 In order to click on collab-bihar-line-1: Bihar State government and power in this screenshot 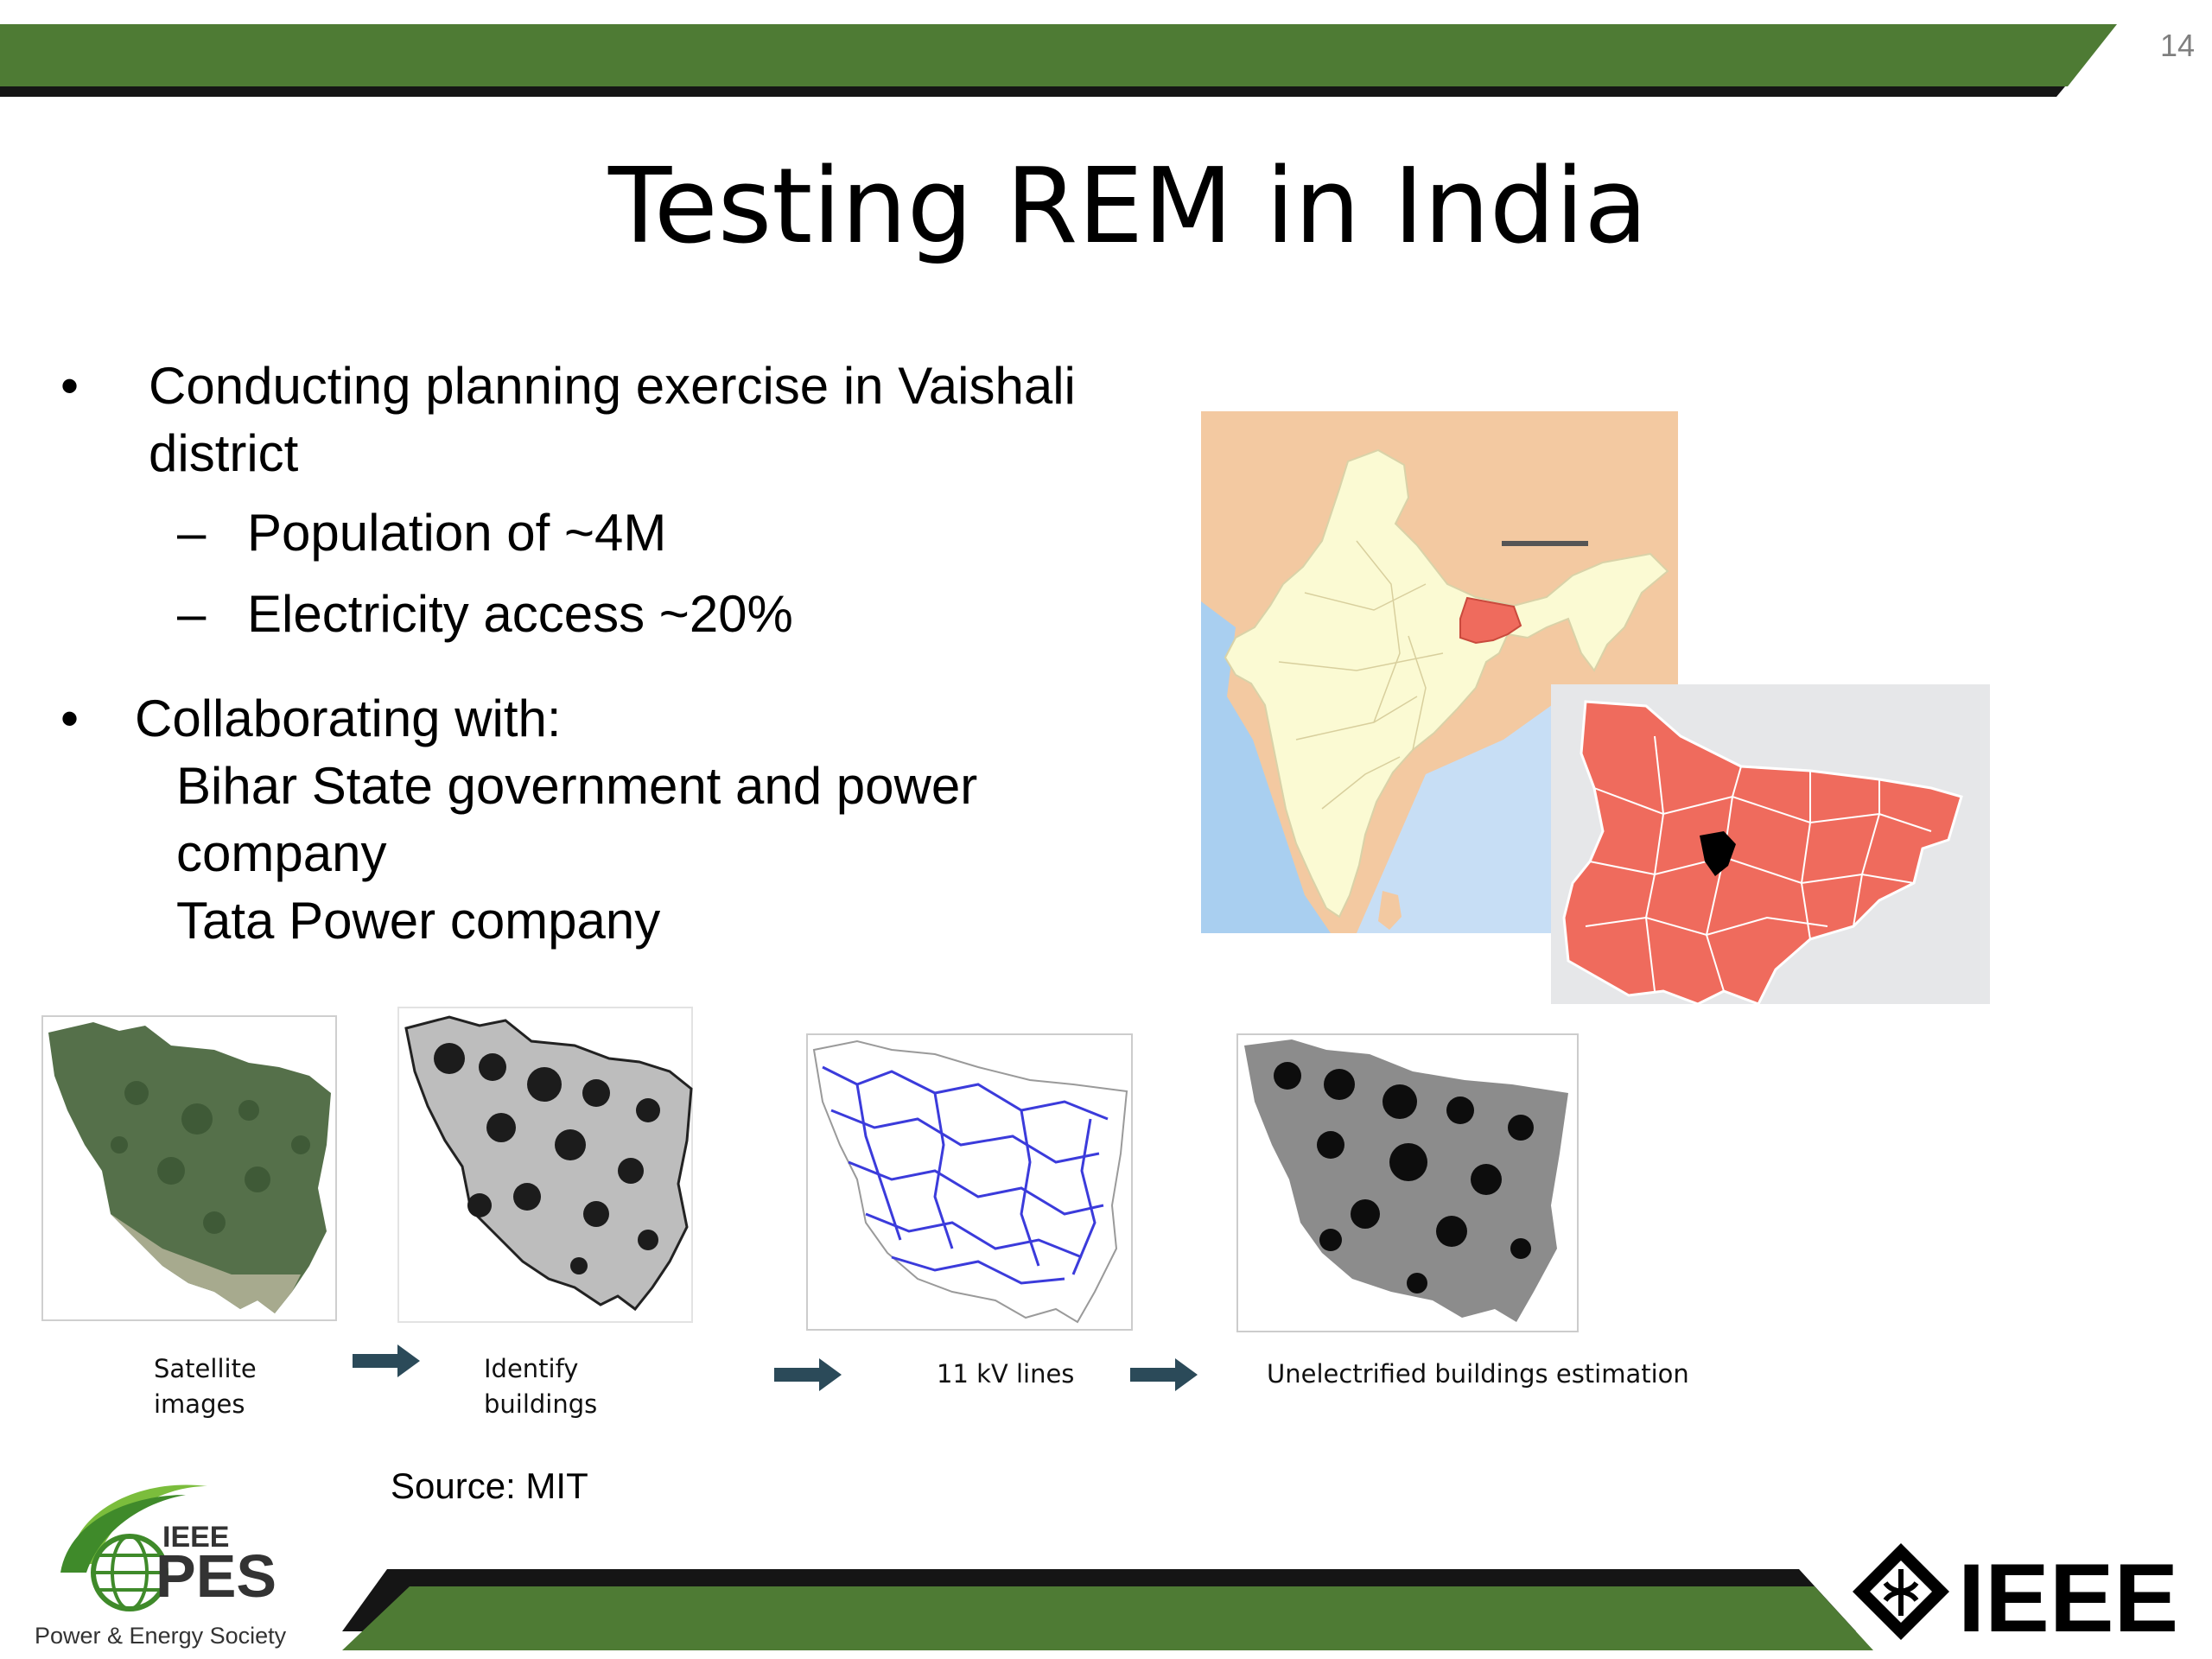, I will do `click(577, 786)`.